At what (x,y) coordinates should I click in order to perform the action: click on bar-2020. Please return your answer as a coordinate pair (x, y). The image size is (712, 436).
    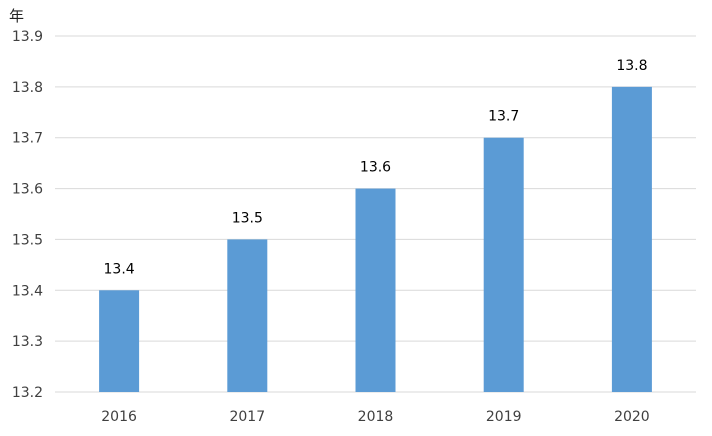
    Looking at the image, I should click on (631, 239).